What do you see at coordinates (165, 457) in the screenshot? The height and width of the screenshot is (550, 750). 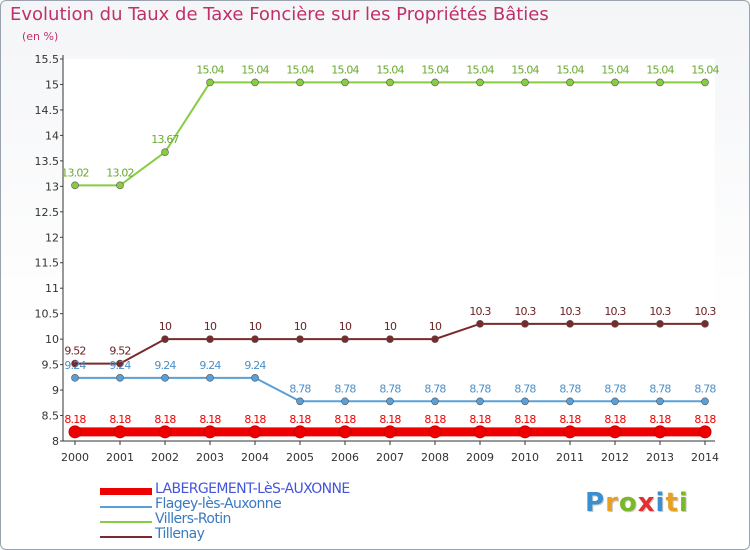 I see `x-tick-label: 2002` at bounding box center [165, 457].